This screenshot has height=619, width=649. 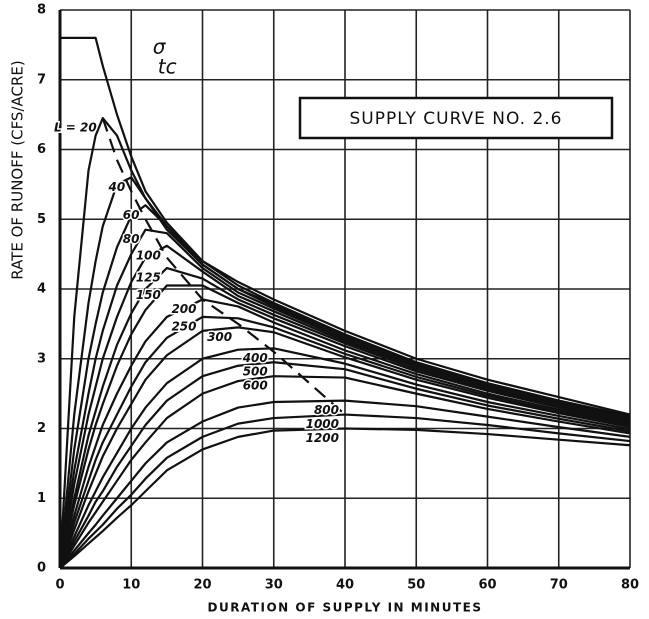 I want to click on y-tick-label: 2, so click(x=41, y=428).